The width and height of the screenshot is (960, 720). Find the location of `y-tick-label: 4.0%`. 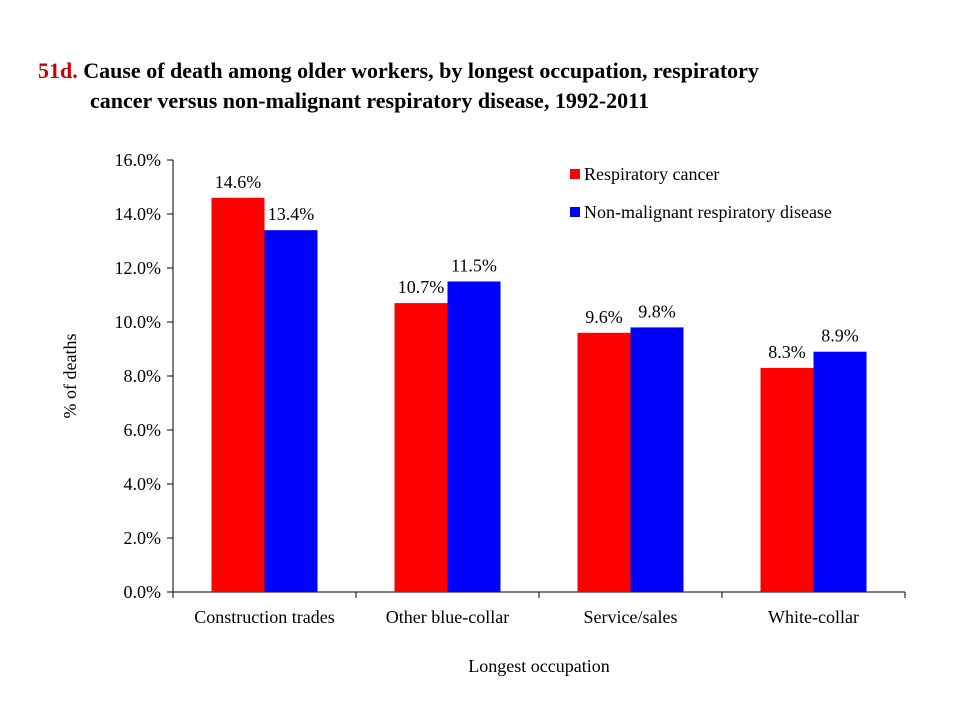

y-tick-label: 4.0% is located at coordinates (143, 484).